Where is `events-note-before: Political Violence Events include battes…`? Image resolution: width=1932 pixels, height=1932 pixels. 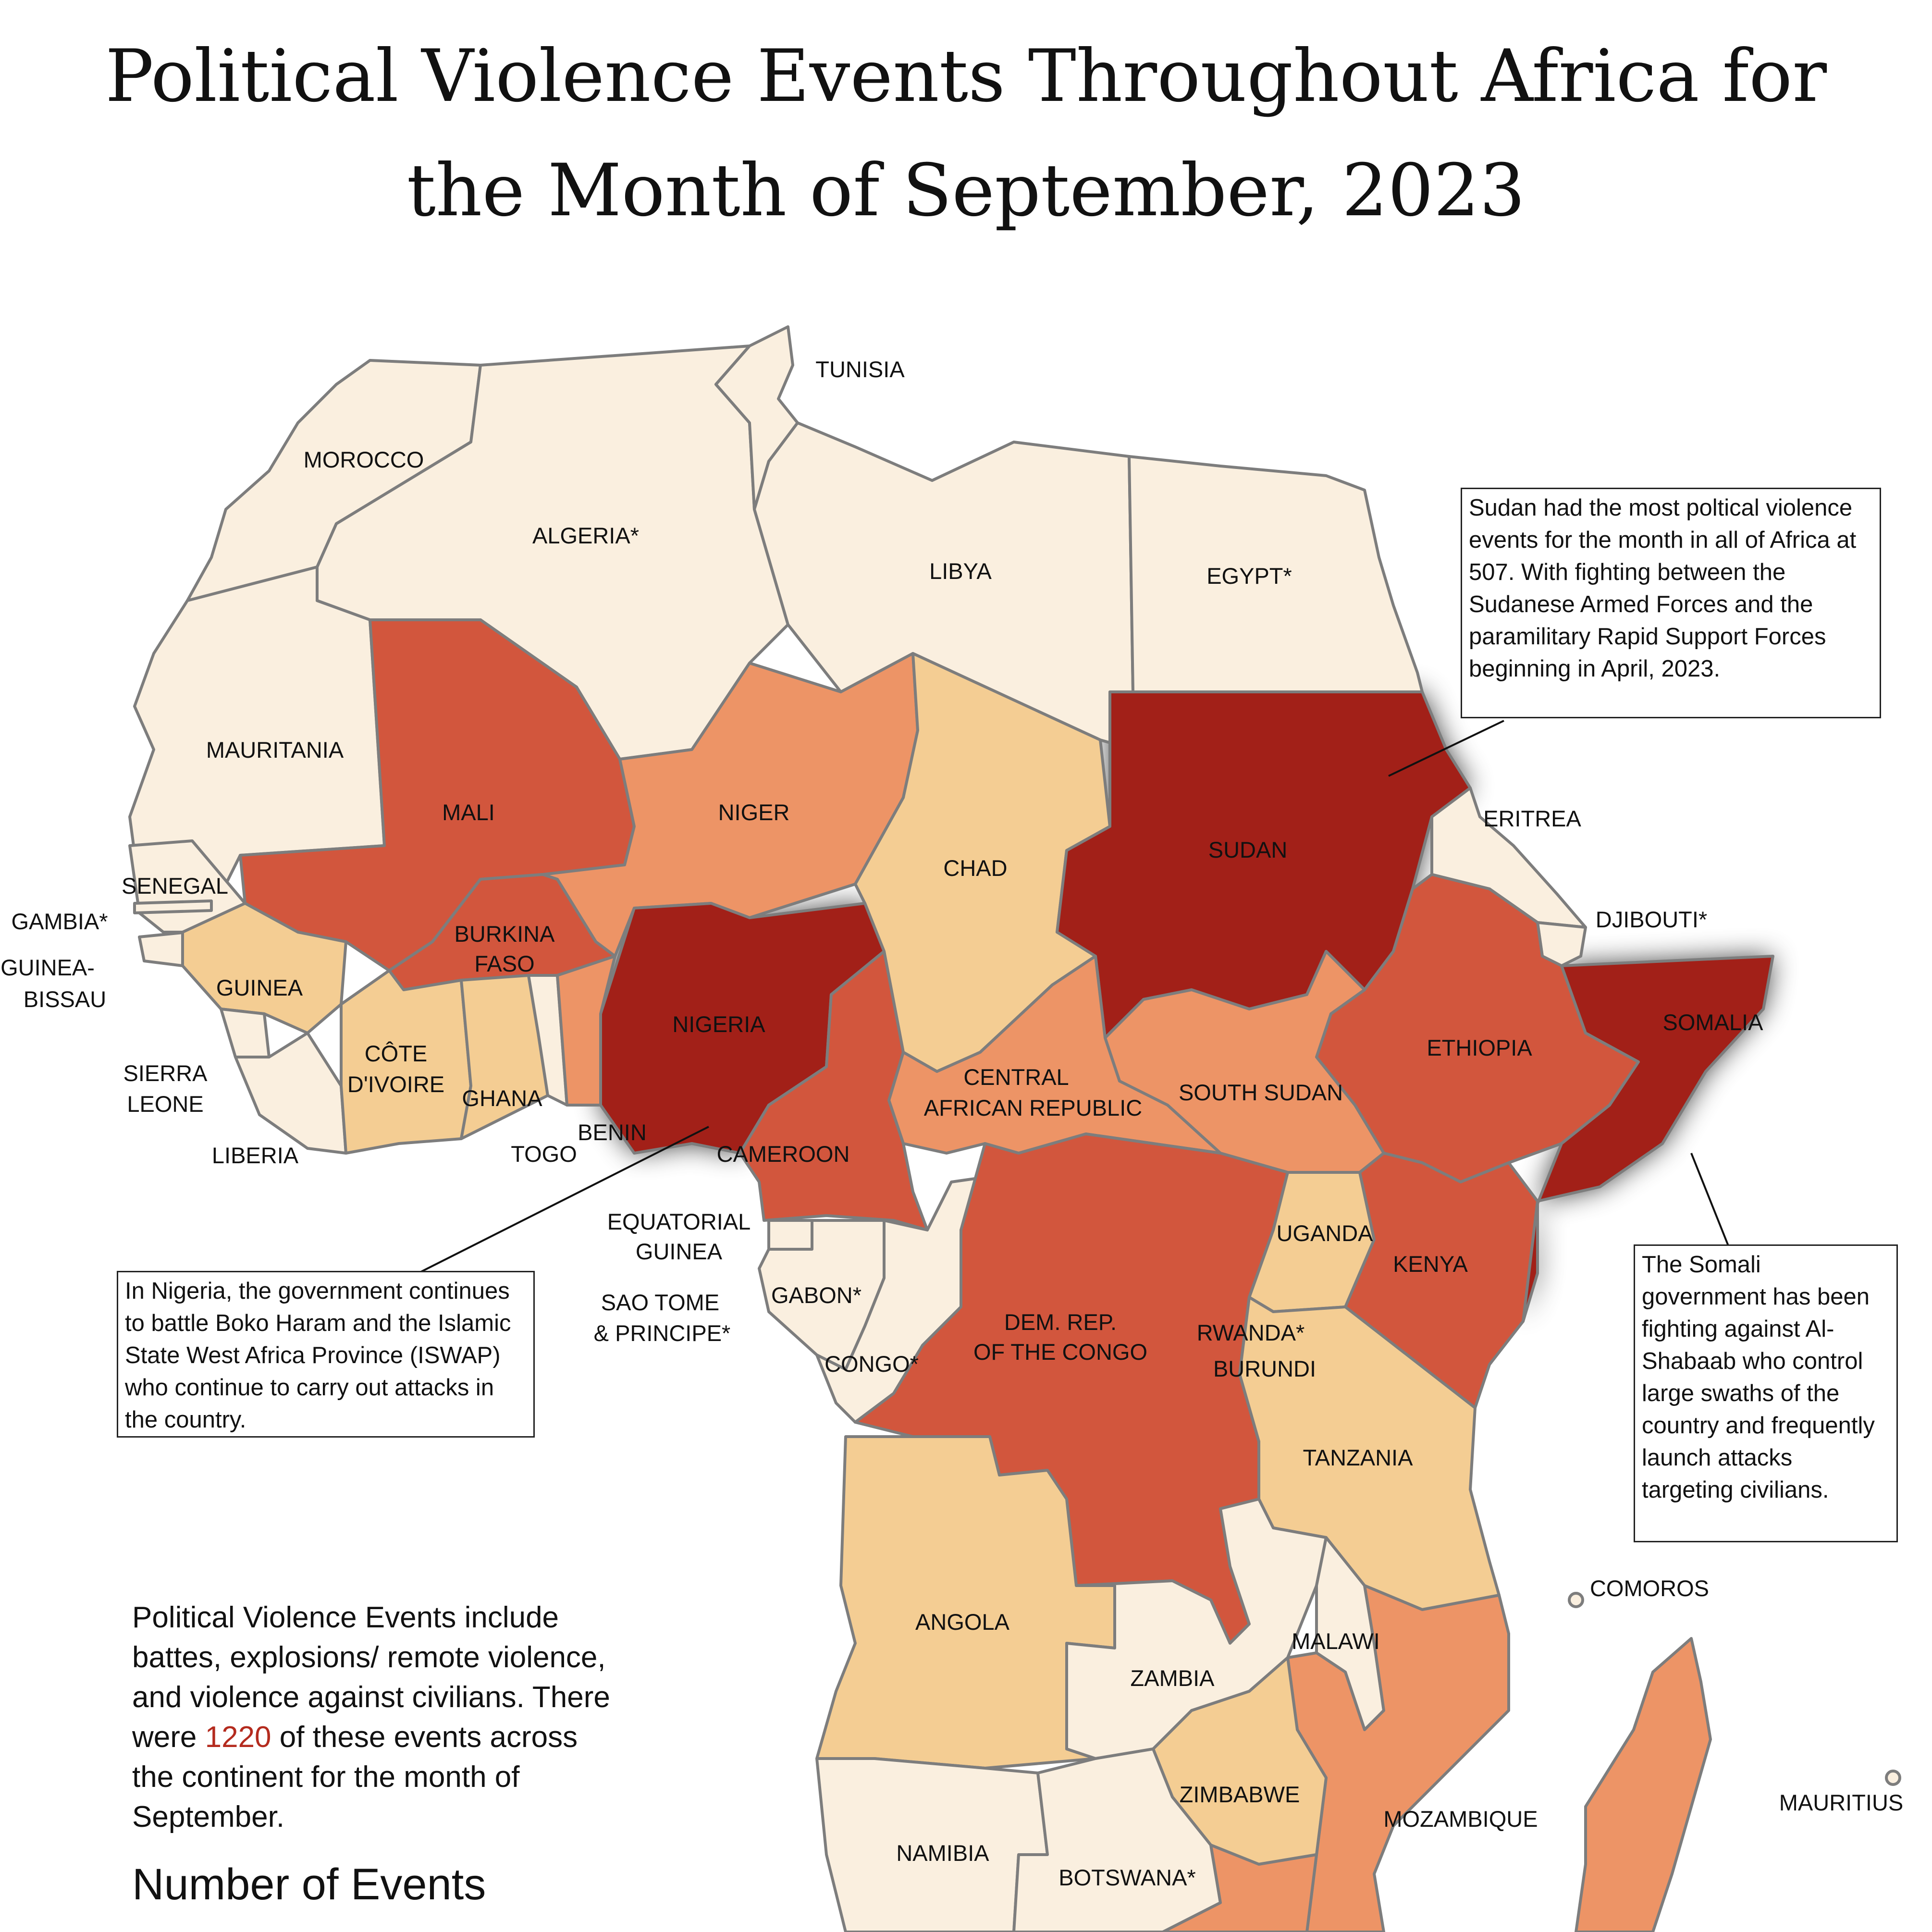 events-note-before: Political Violence Events include battes… is located at coordinates (371, 1677).